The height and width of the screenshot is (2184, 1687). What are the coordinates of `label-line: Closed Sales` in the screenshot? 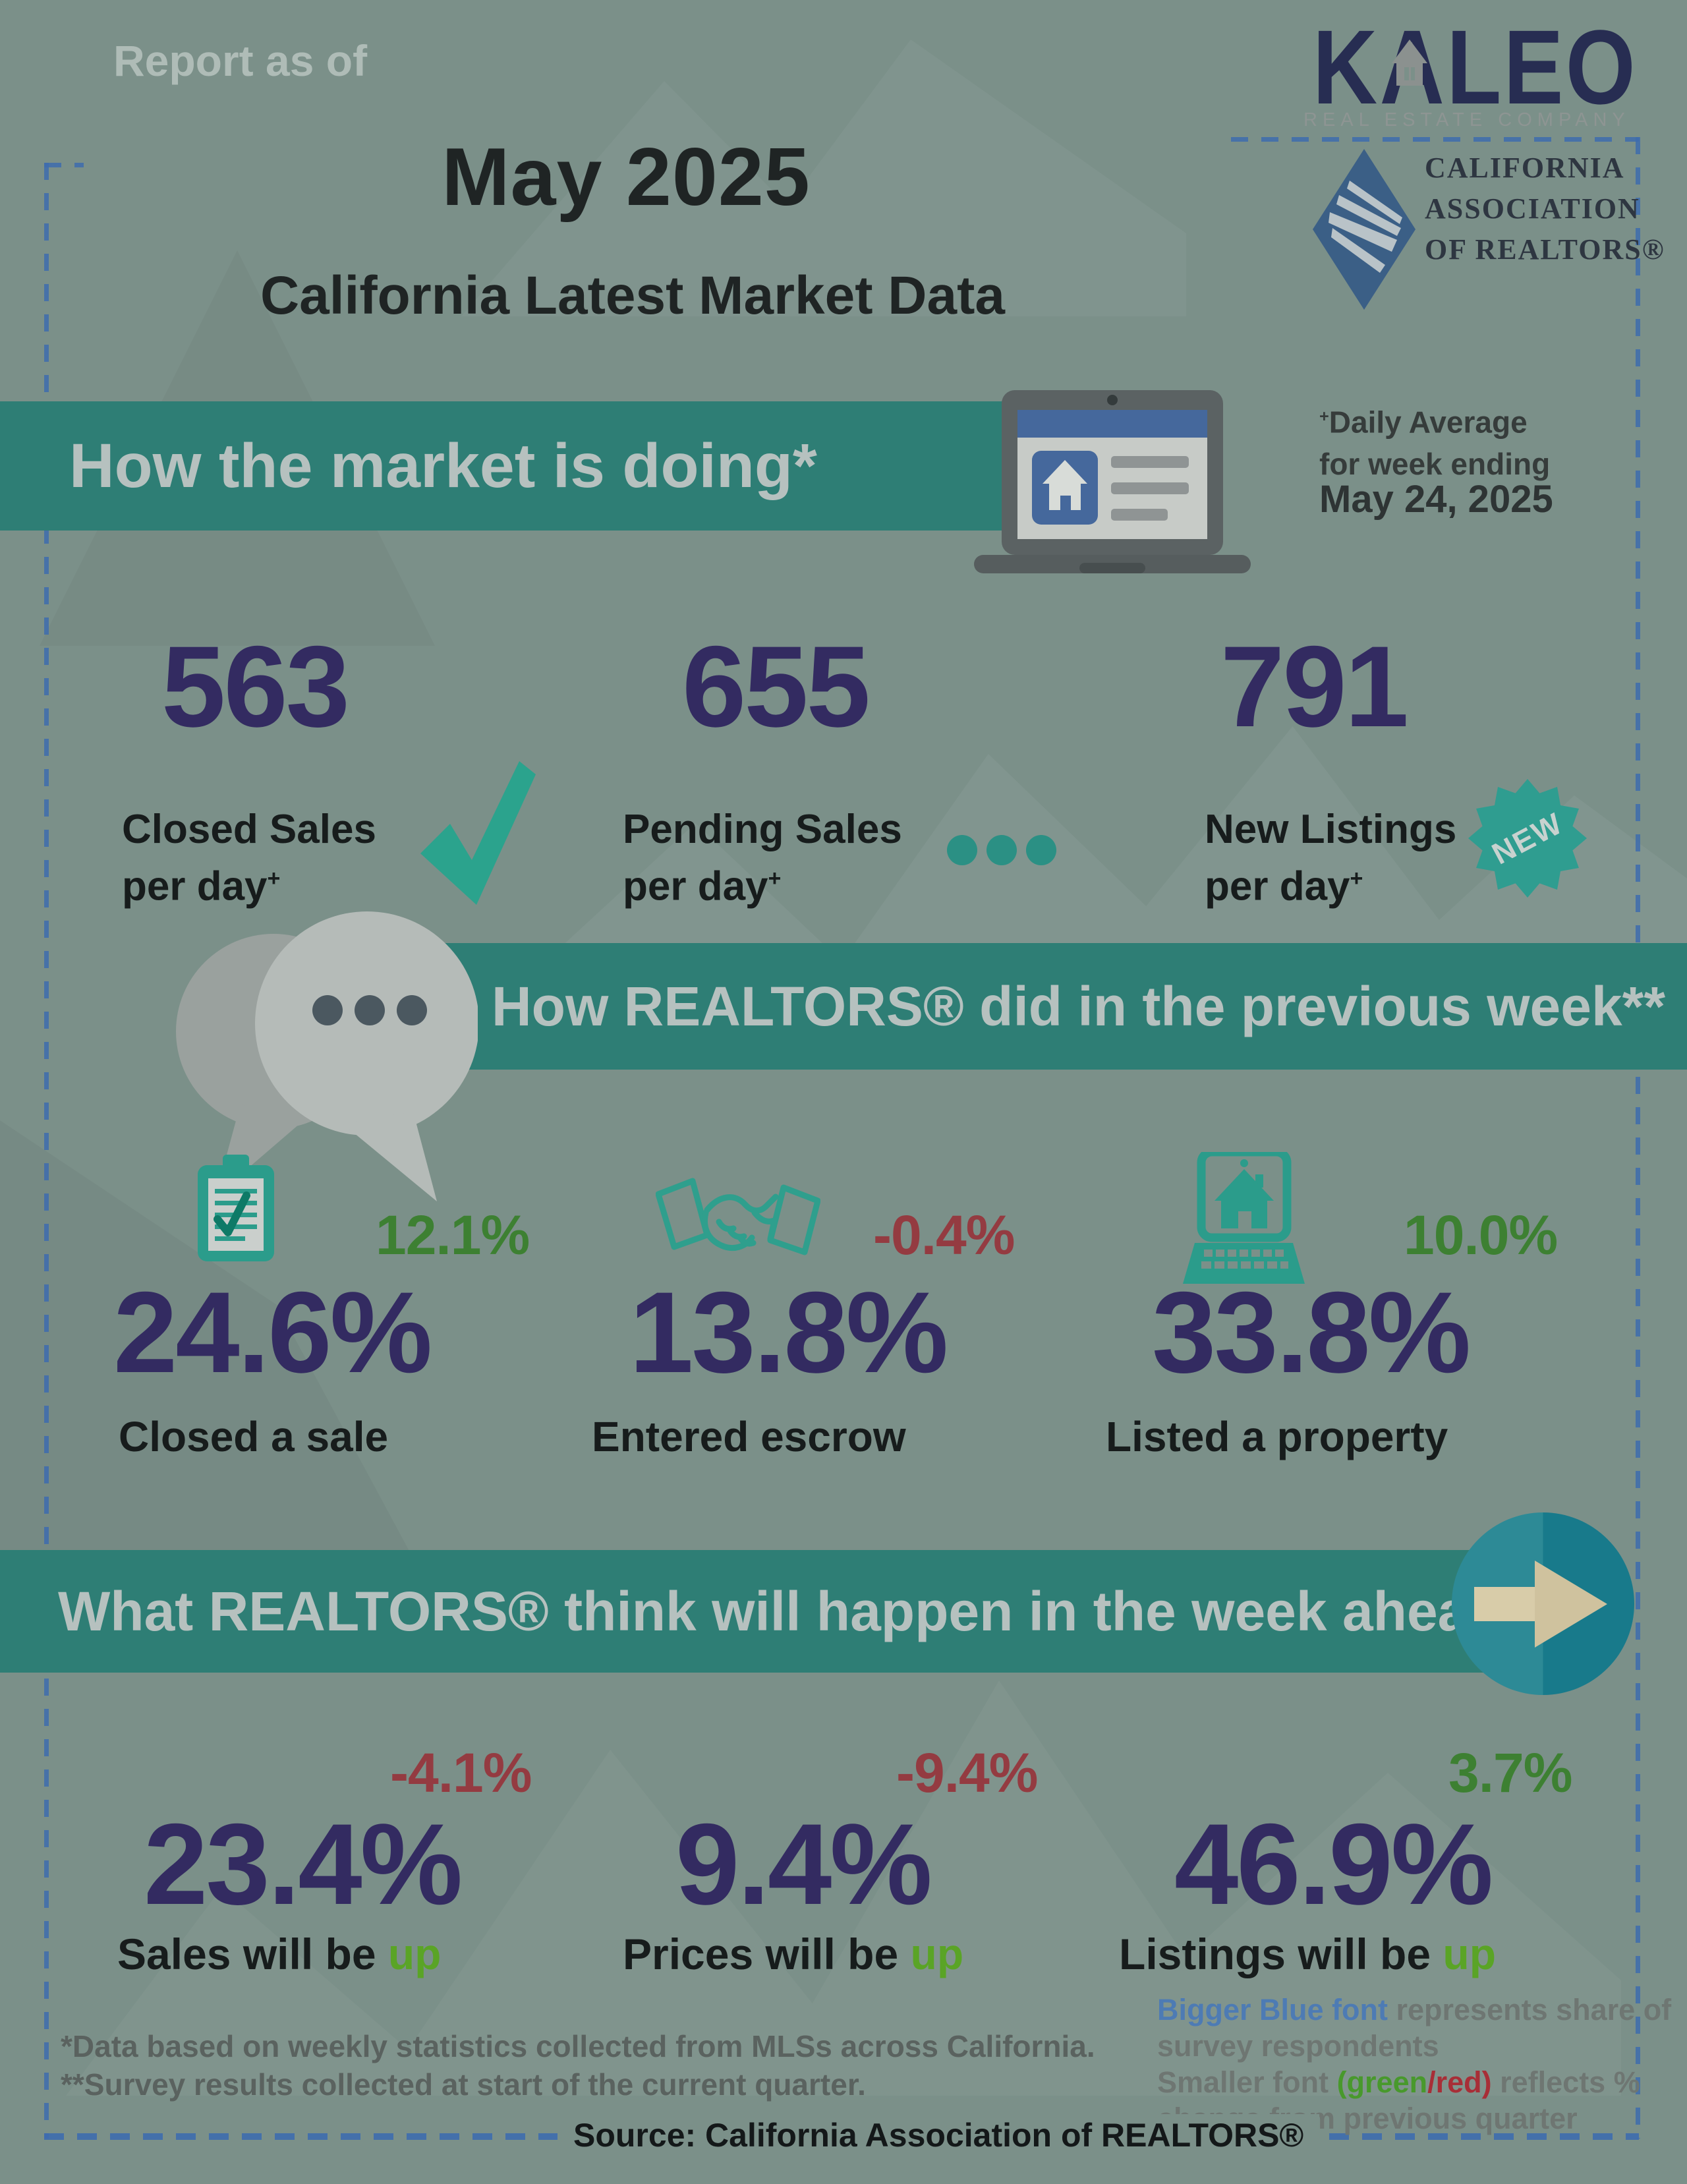 It's located at (249, 829).